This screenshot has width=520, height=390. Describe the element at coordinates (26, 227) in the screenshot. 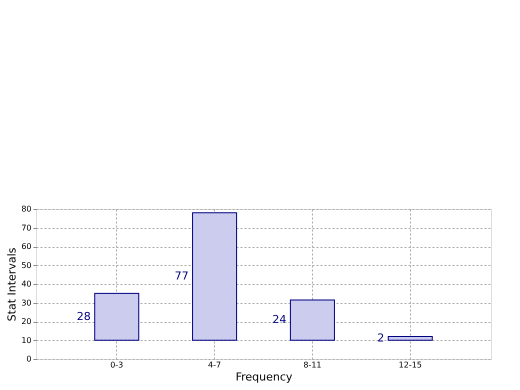

I see `y-tick-label: 70` at that location.